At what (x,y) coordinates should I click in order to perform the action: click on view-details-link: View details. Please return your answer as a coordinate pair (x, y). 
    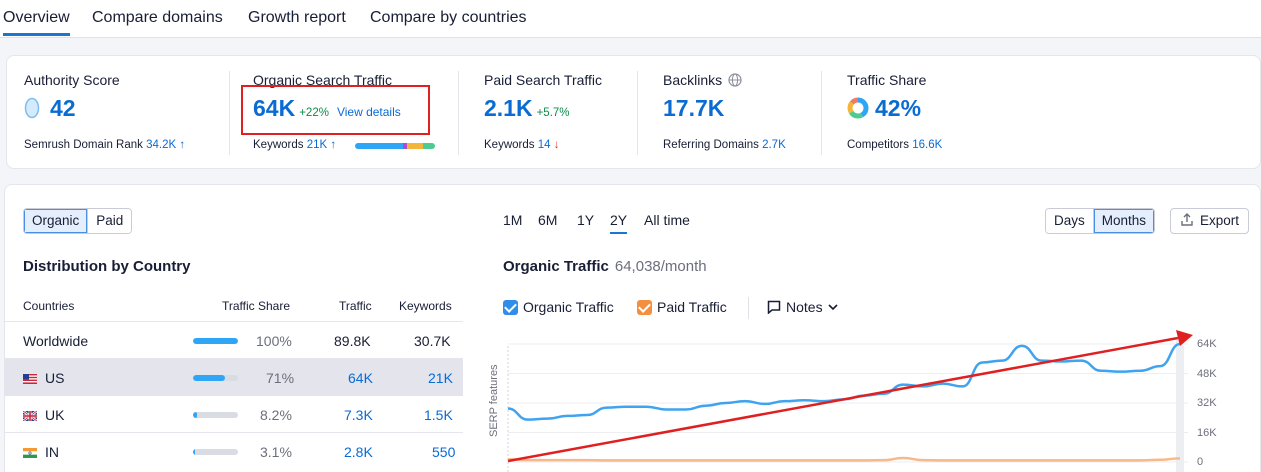
    Looking at the image, I should click on (368, 112).